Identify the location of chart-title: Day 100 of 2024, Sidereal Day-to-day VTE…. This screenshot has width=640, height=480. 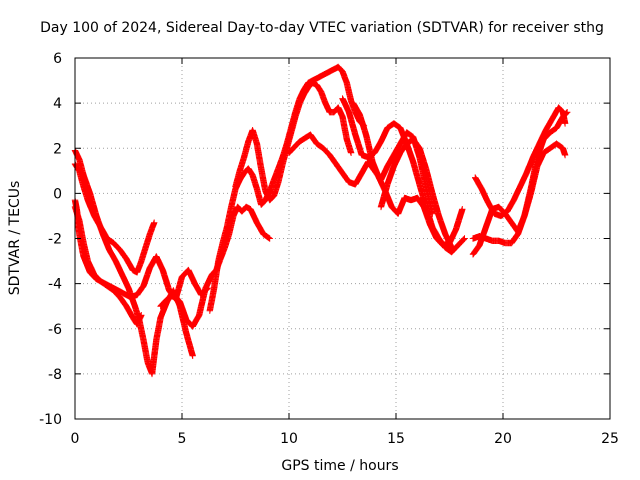
(322, 28).